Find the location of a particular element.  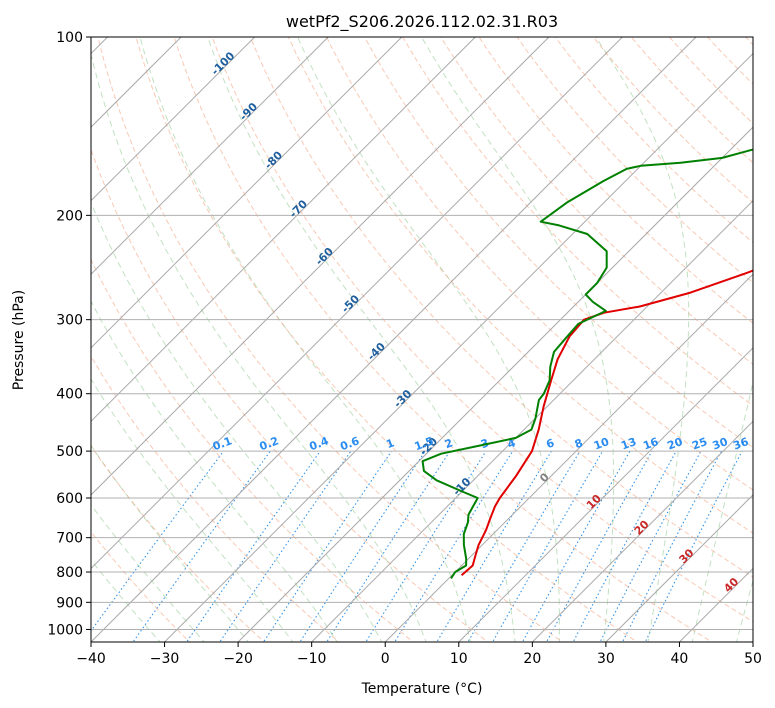

x-axis-label: Temperature (°C) is located at coordinates (422, 689).